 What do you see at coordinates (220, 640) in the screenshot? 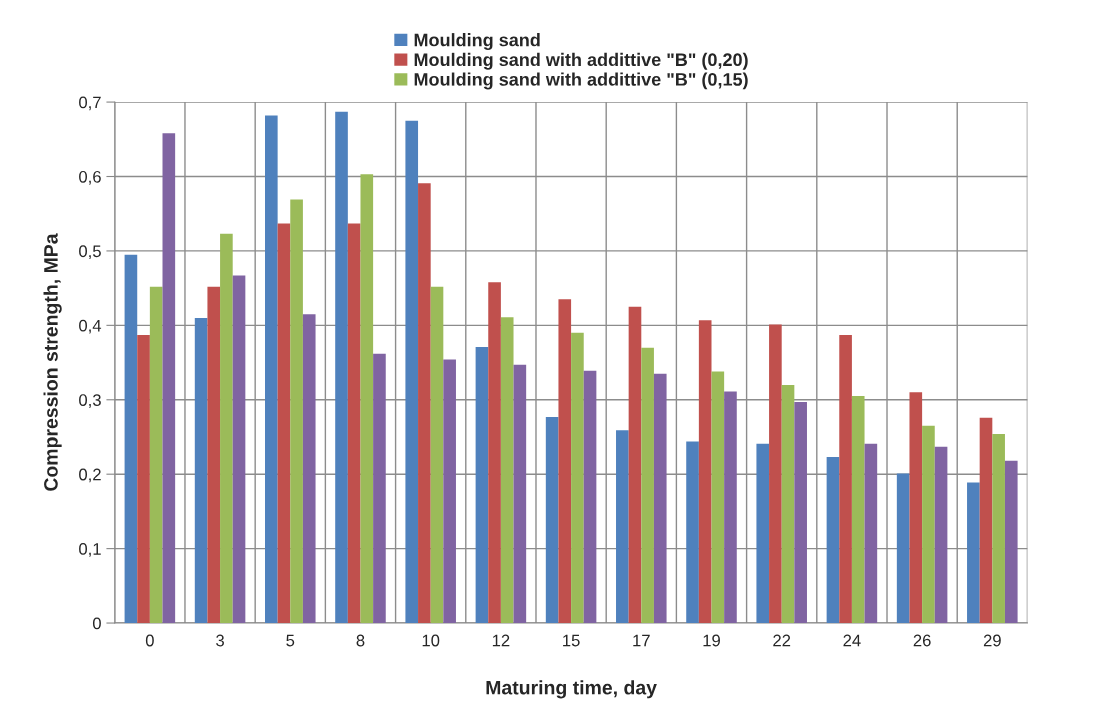
I see `x-tick-label: 3` at bounding box center [220, 640].